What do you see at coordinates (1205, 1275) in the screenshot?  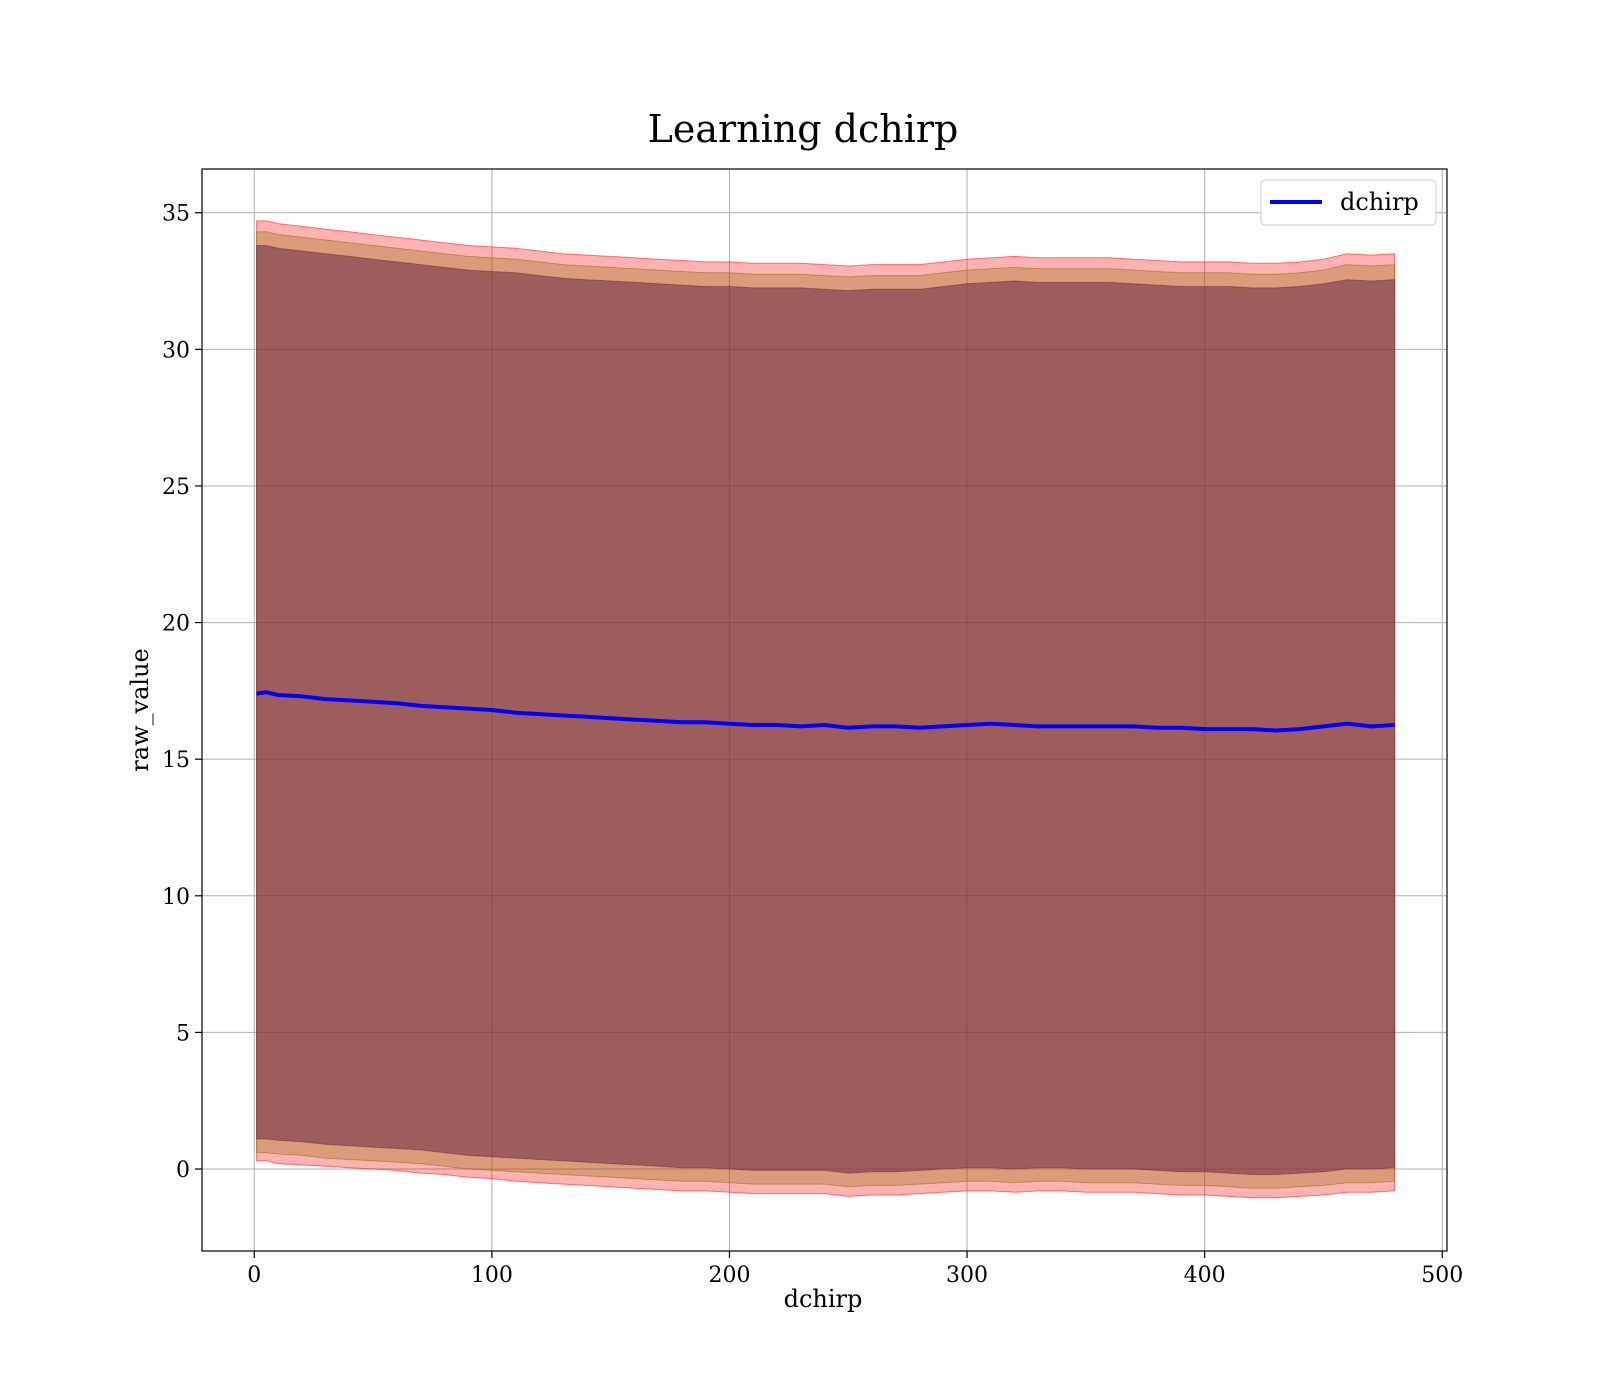 I see `x-tick-label: 400` at bounding box center [1205, 1275].